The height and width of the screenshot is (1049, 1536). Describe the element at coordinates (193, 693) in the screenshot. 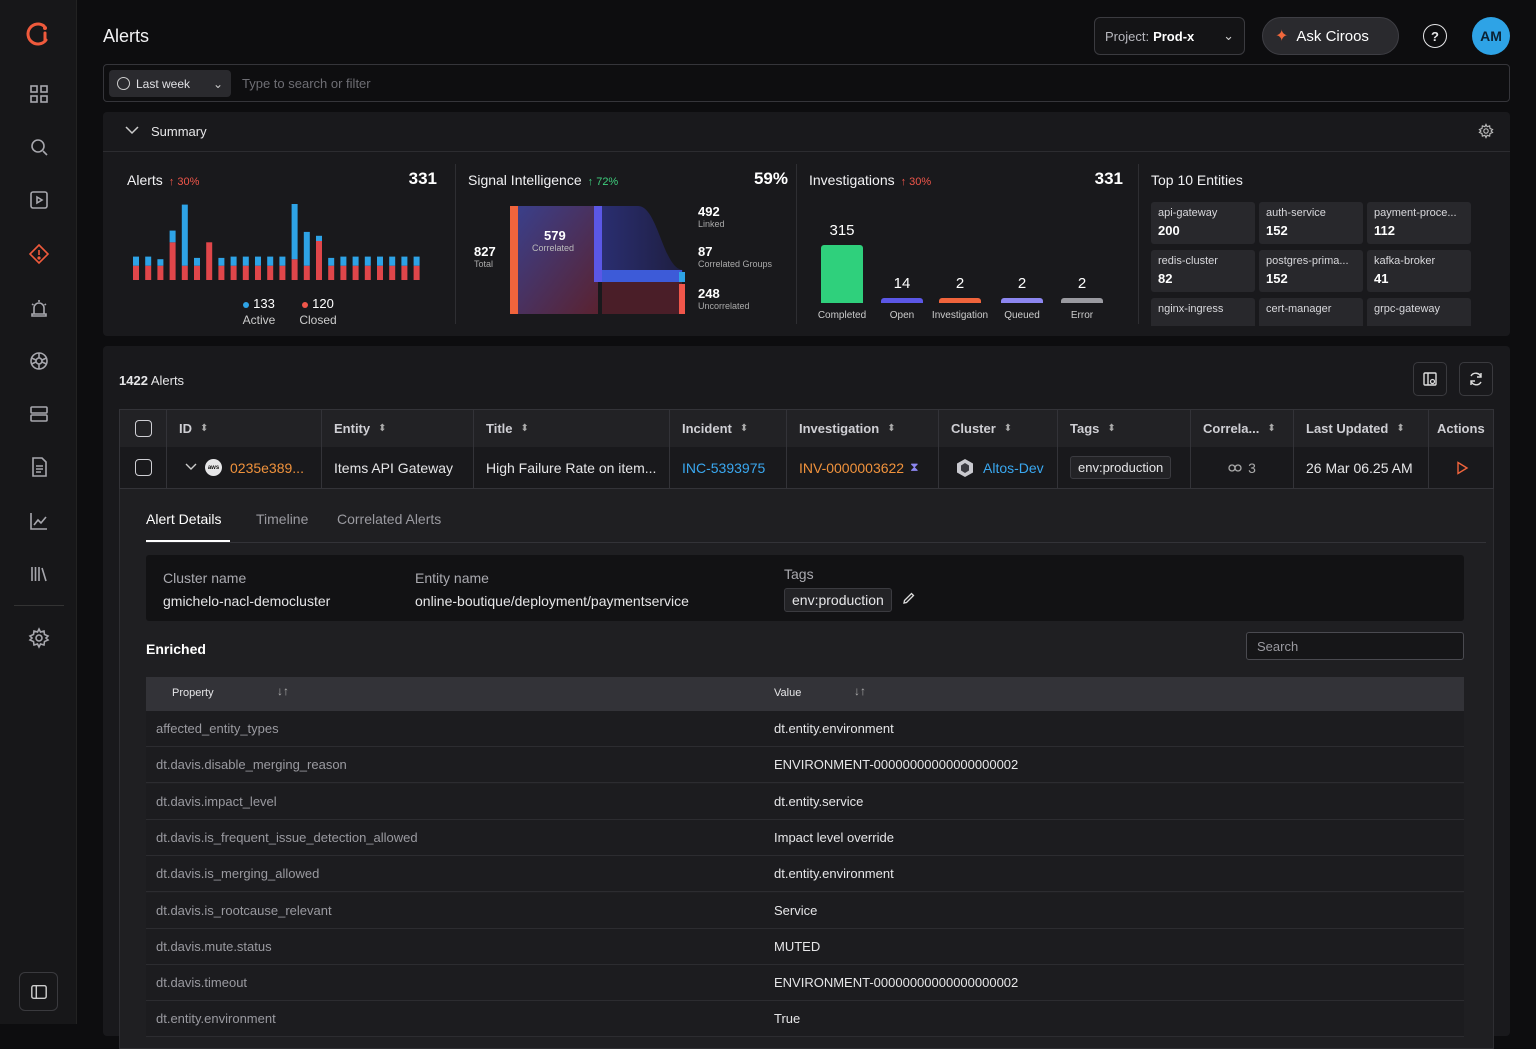

I see `property-header: Property` at that location.